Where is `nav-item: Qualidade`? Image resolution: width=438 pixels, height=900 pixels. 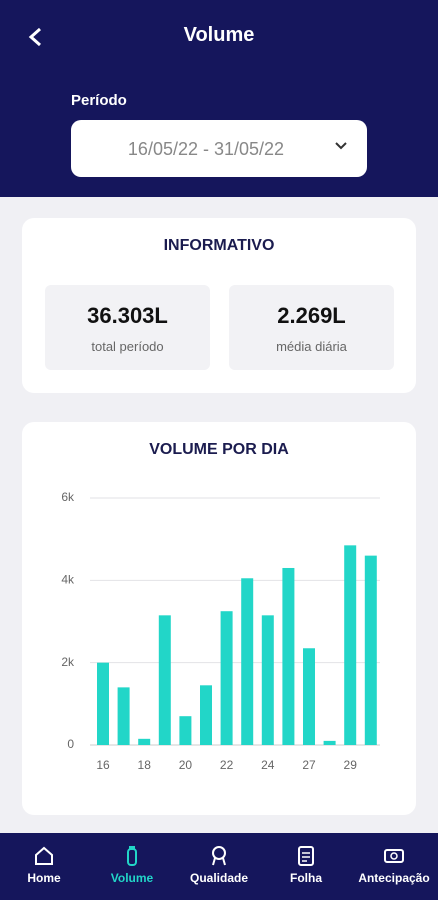 nav-item: Qualidade is located at coordinates (219, 866).